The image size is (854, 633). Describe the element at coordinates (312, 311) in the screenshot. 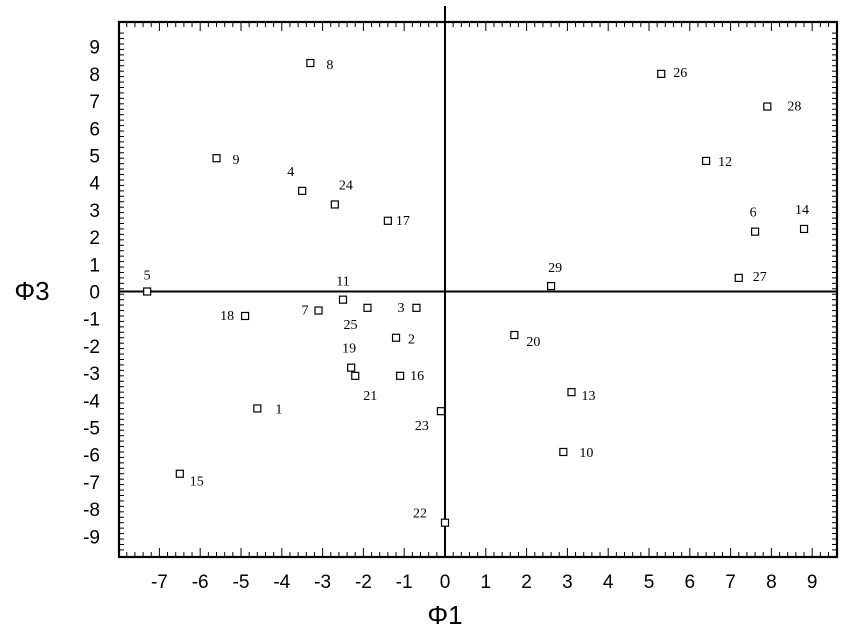

I see `data-point-7: 7` at that location.